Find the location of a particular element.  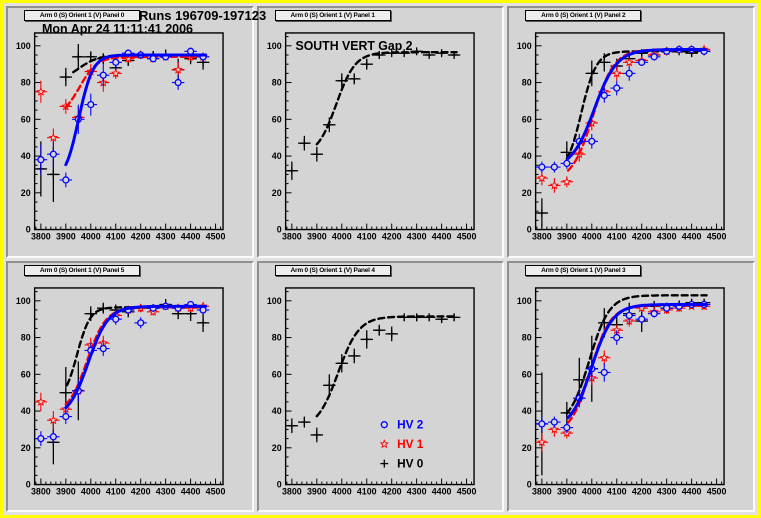

svg-text: SOUTH VERT Gap 2 is located at coordinates (353, 46).